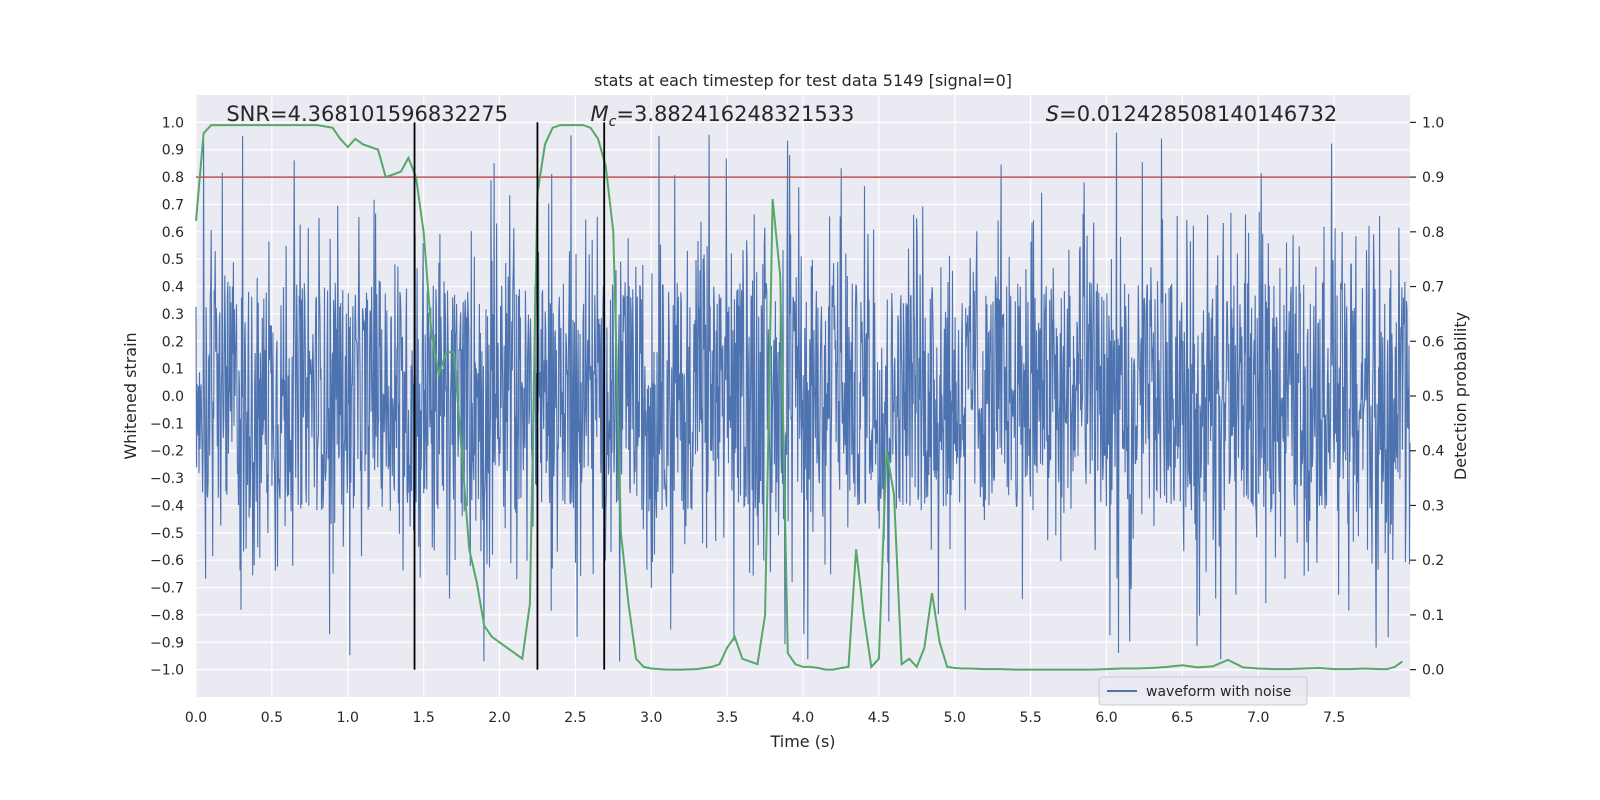 This screenshot has width=1600, height=800. What do you see at coordinates (272, 718) in the screenshot?
I see `x-tick-label: 0.5` at bounding box center [272, 718].